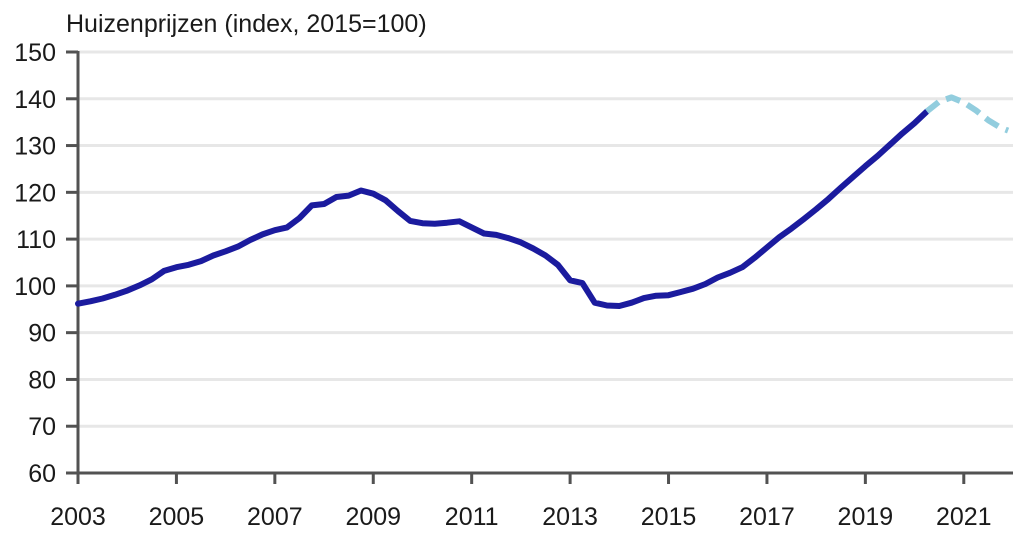  Describe the element at coordinates (472, 517) in the screenshot. I see `x-tick-label: 2011` at that location.